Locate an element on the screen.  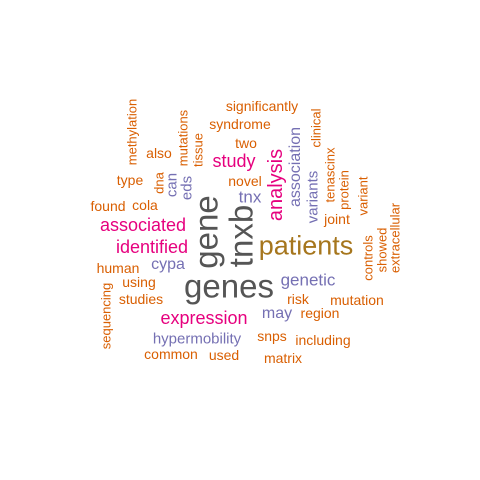
word-studies: studies is located at coordinates (141, 299).